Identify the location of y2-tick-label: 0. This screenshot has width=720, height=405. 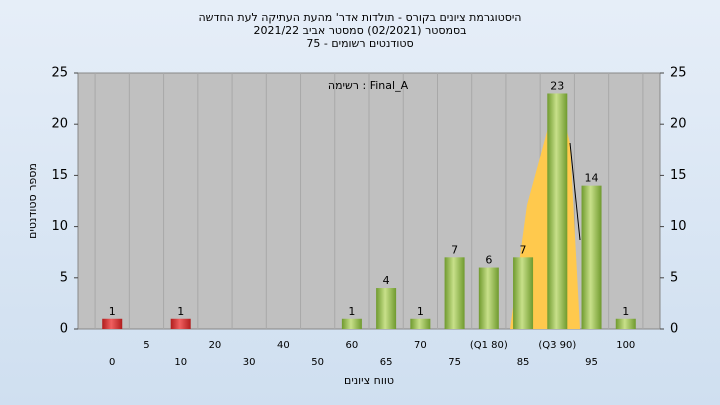
(674, 329).